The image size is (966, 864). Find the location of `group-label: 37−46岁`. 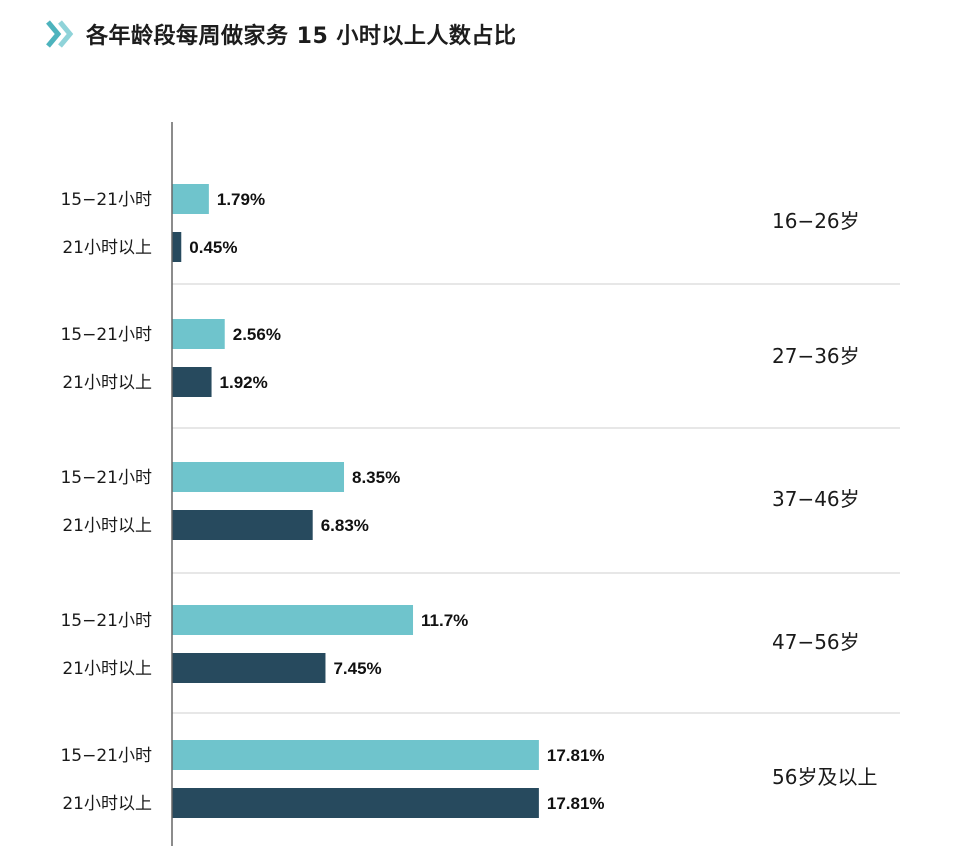

group-label: 37−46岁 is located at coordinates (816, 499).